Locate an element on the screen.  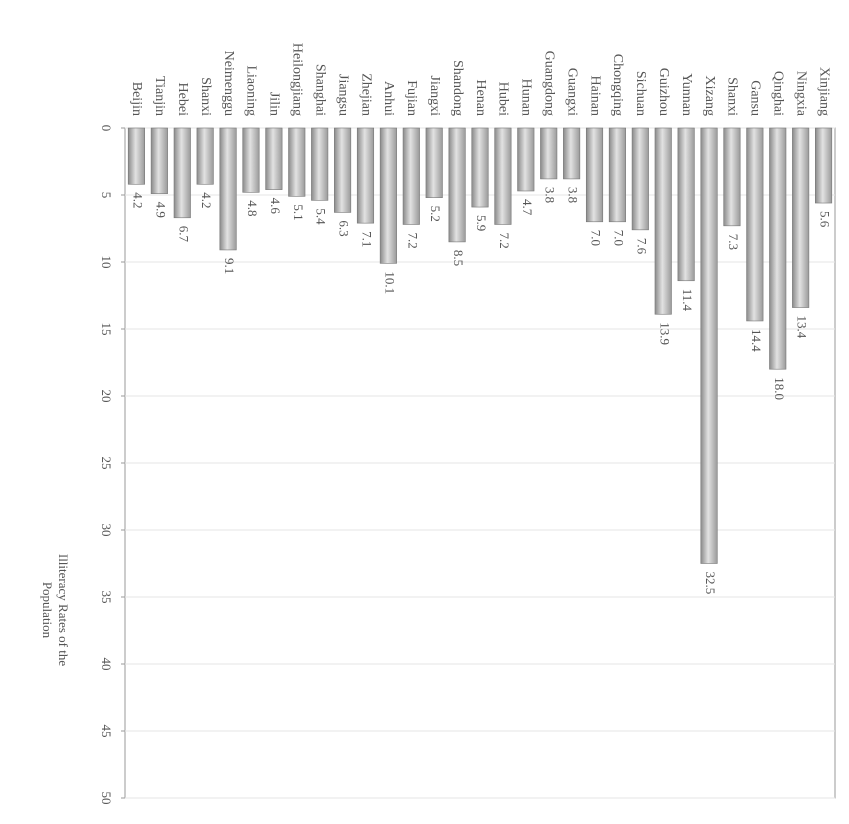
value-label: 4.6 is located at coordinates (275, 206).